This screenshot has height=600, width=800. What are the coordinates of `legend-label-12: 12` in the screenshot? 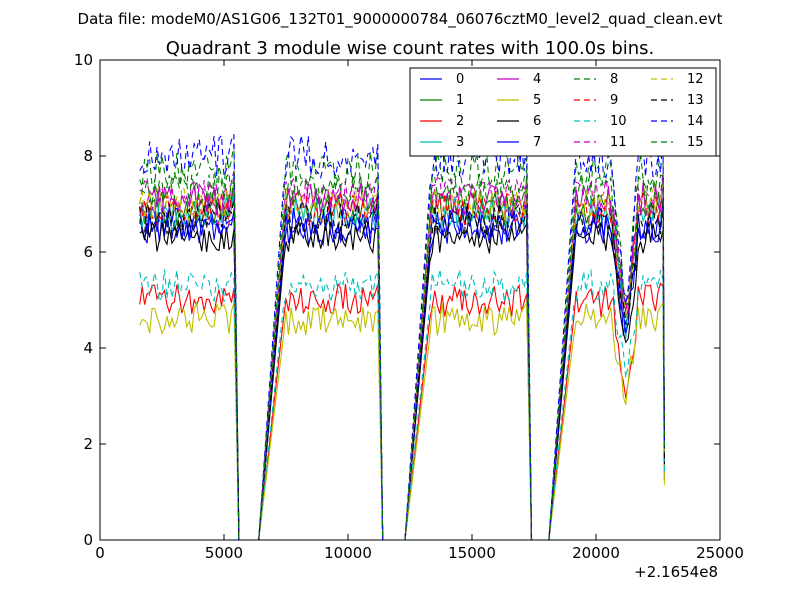 It's located at (695, 79).